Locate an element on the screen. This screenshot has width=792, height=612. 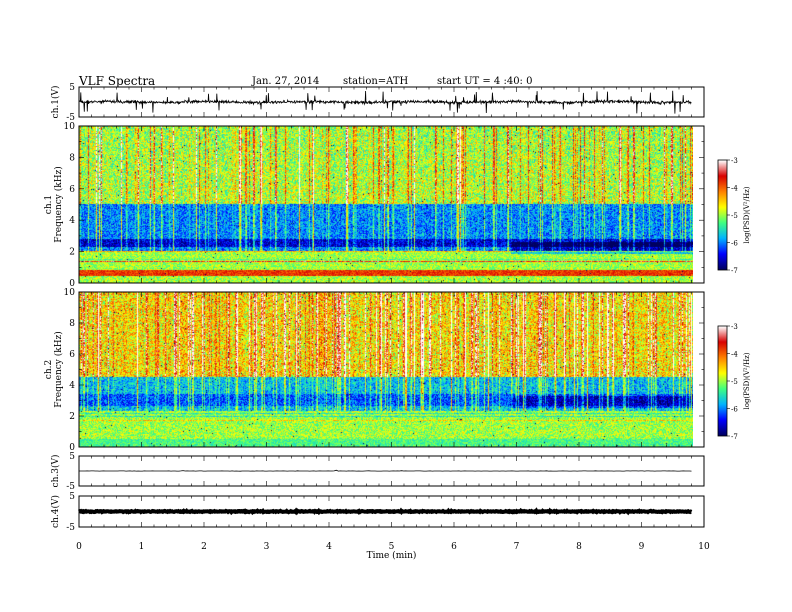
ch1-spectrogram-ylabel: Frequency (kHz) is located at coordinates (58, 204).